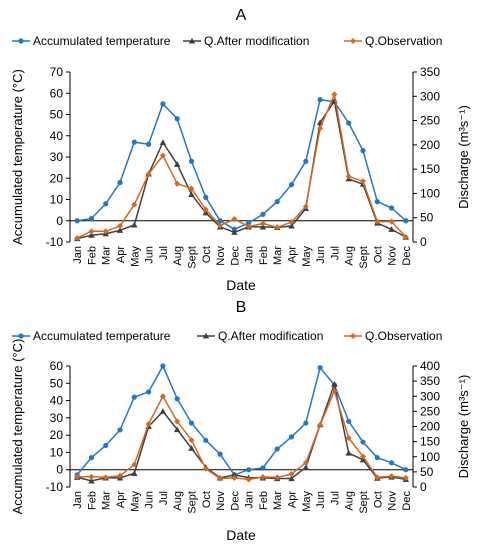 Image resolution: width=483 pixels, height=550 pixels. I want to click on x-axis-title: Date, so click(241, 535).